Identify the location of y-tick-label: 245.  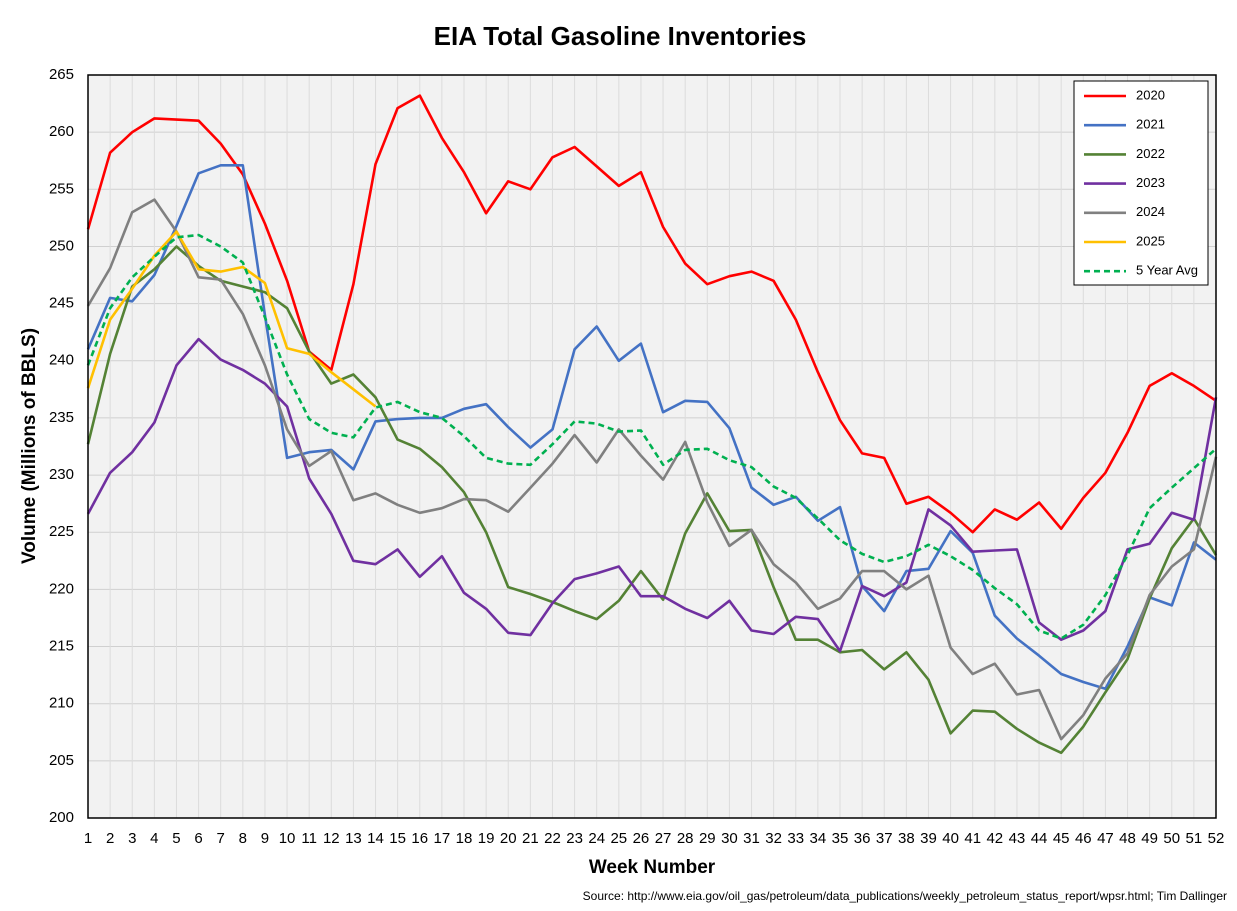
(61, 303).